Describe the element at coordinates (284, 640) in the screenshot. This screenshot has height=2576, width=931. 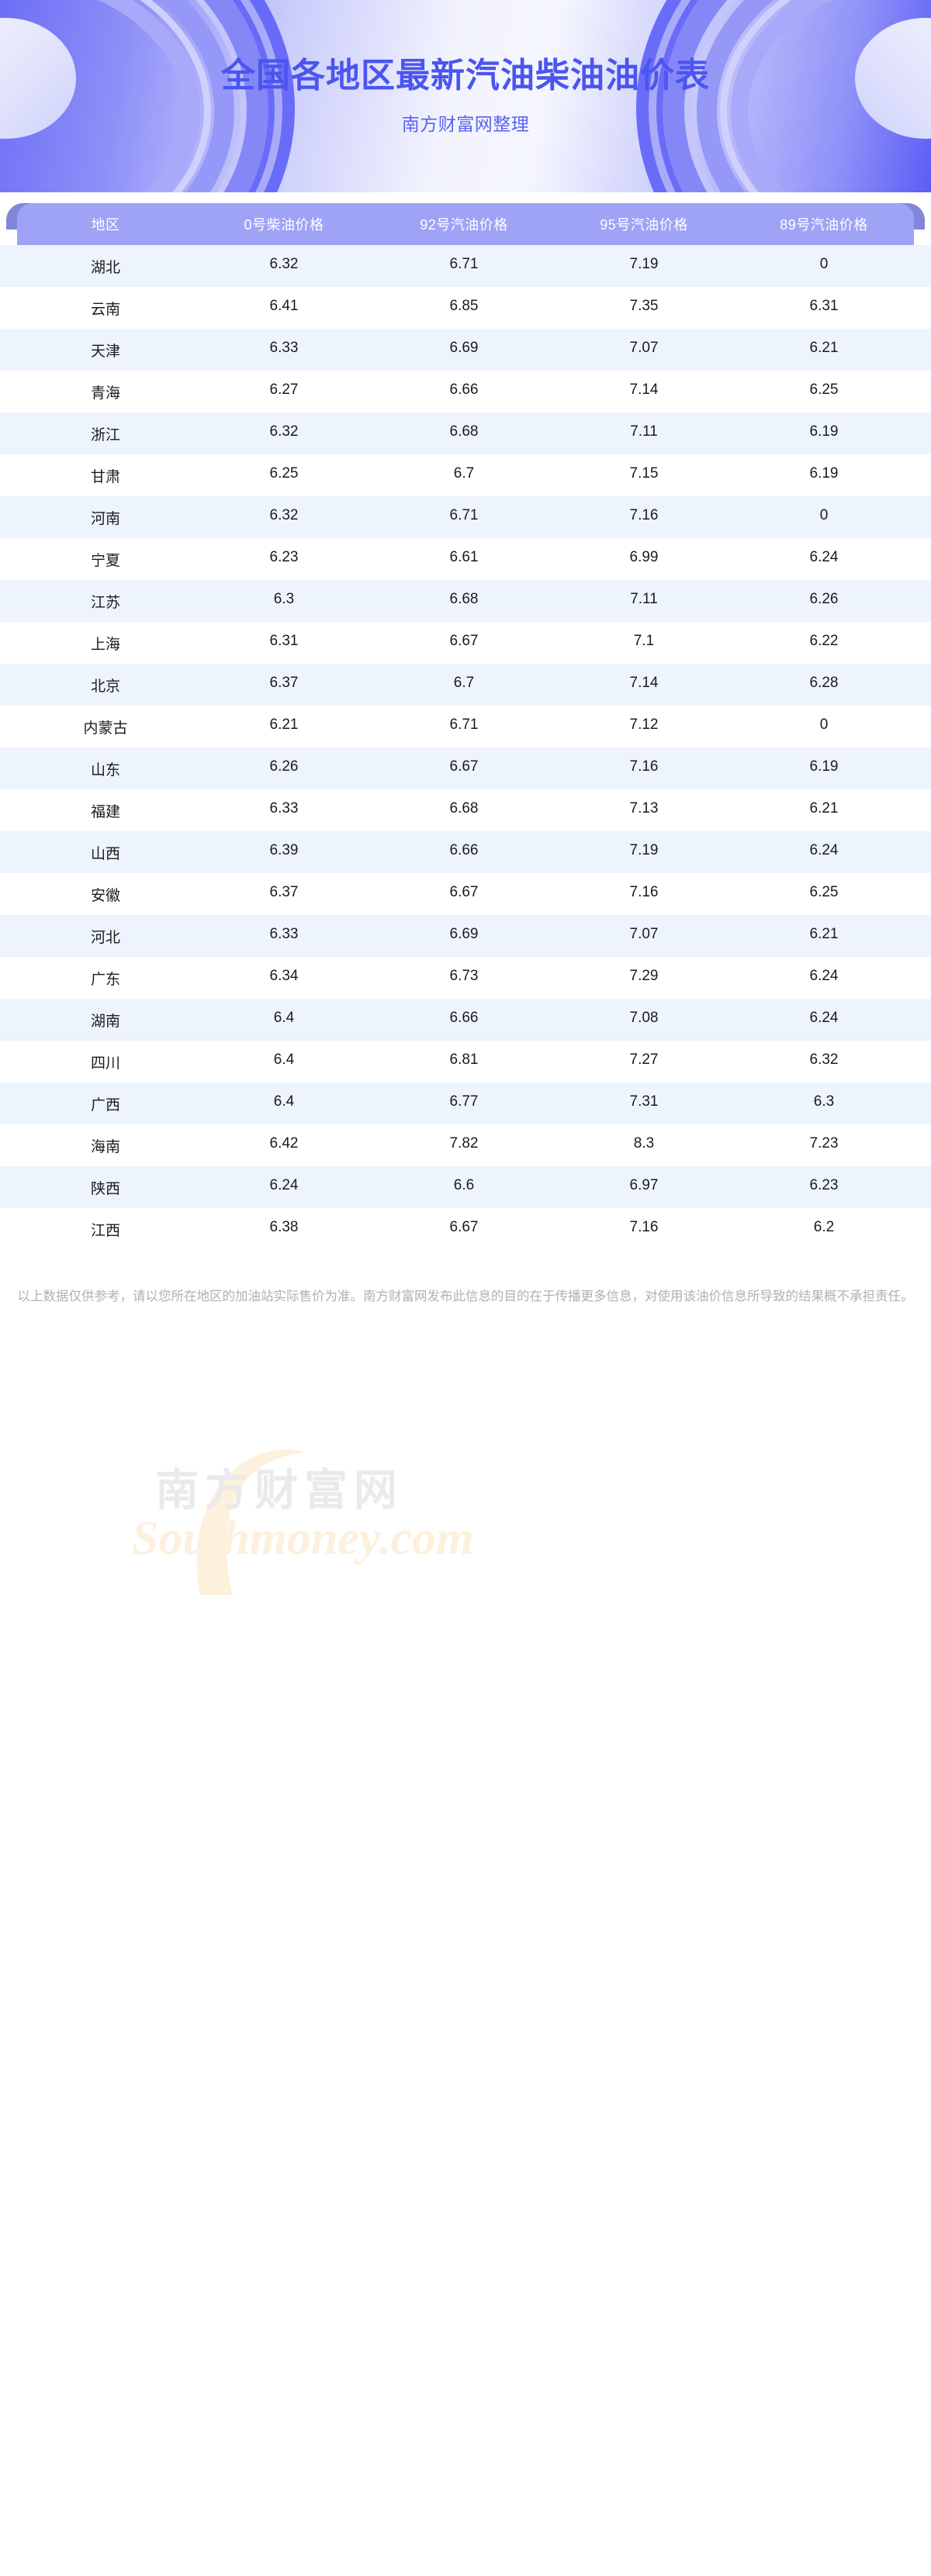
I see `cell-diesel-0: 6.31` at that location.